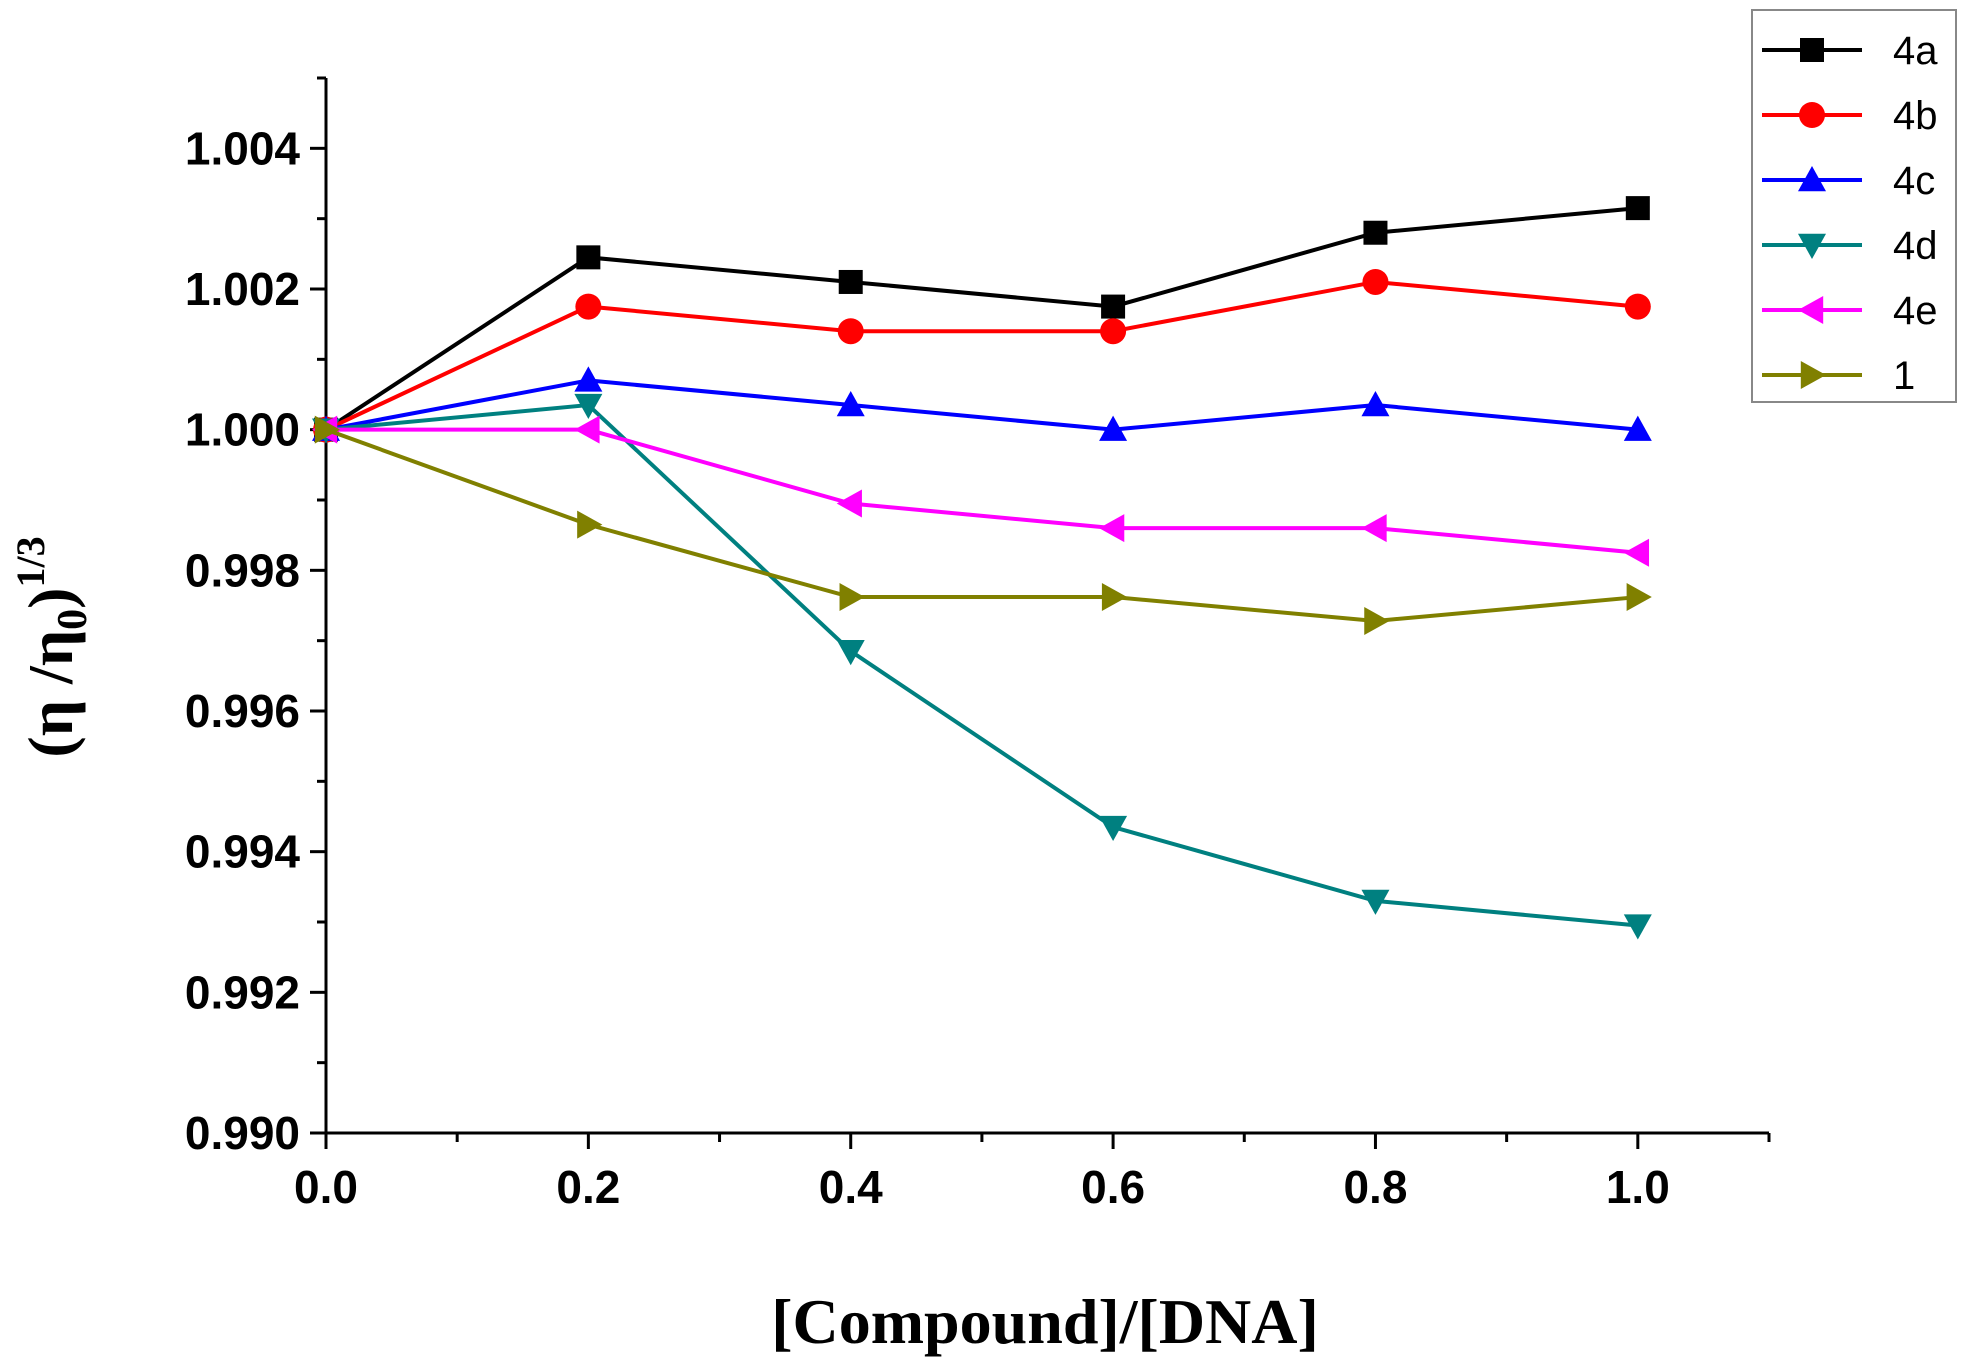  I want to click on legend-item-4b: 4b, so click(1850, 116).